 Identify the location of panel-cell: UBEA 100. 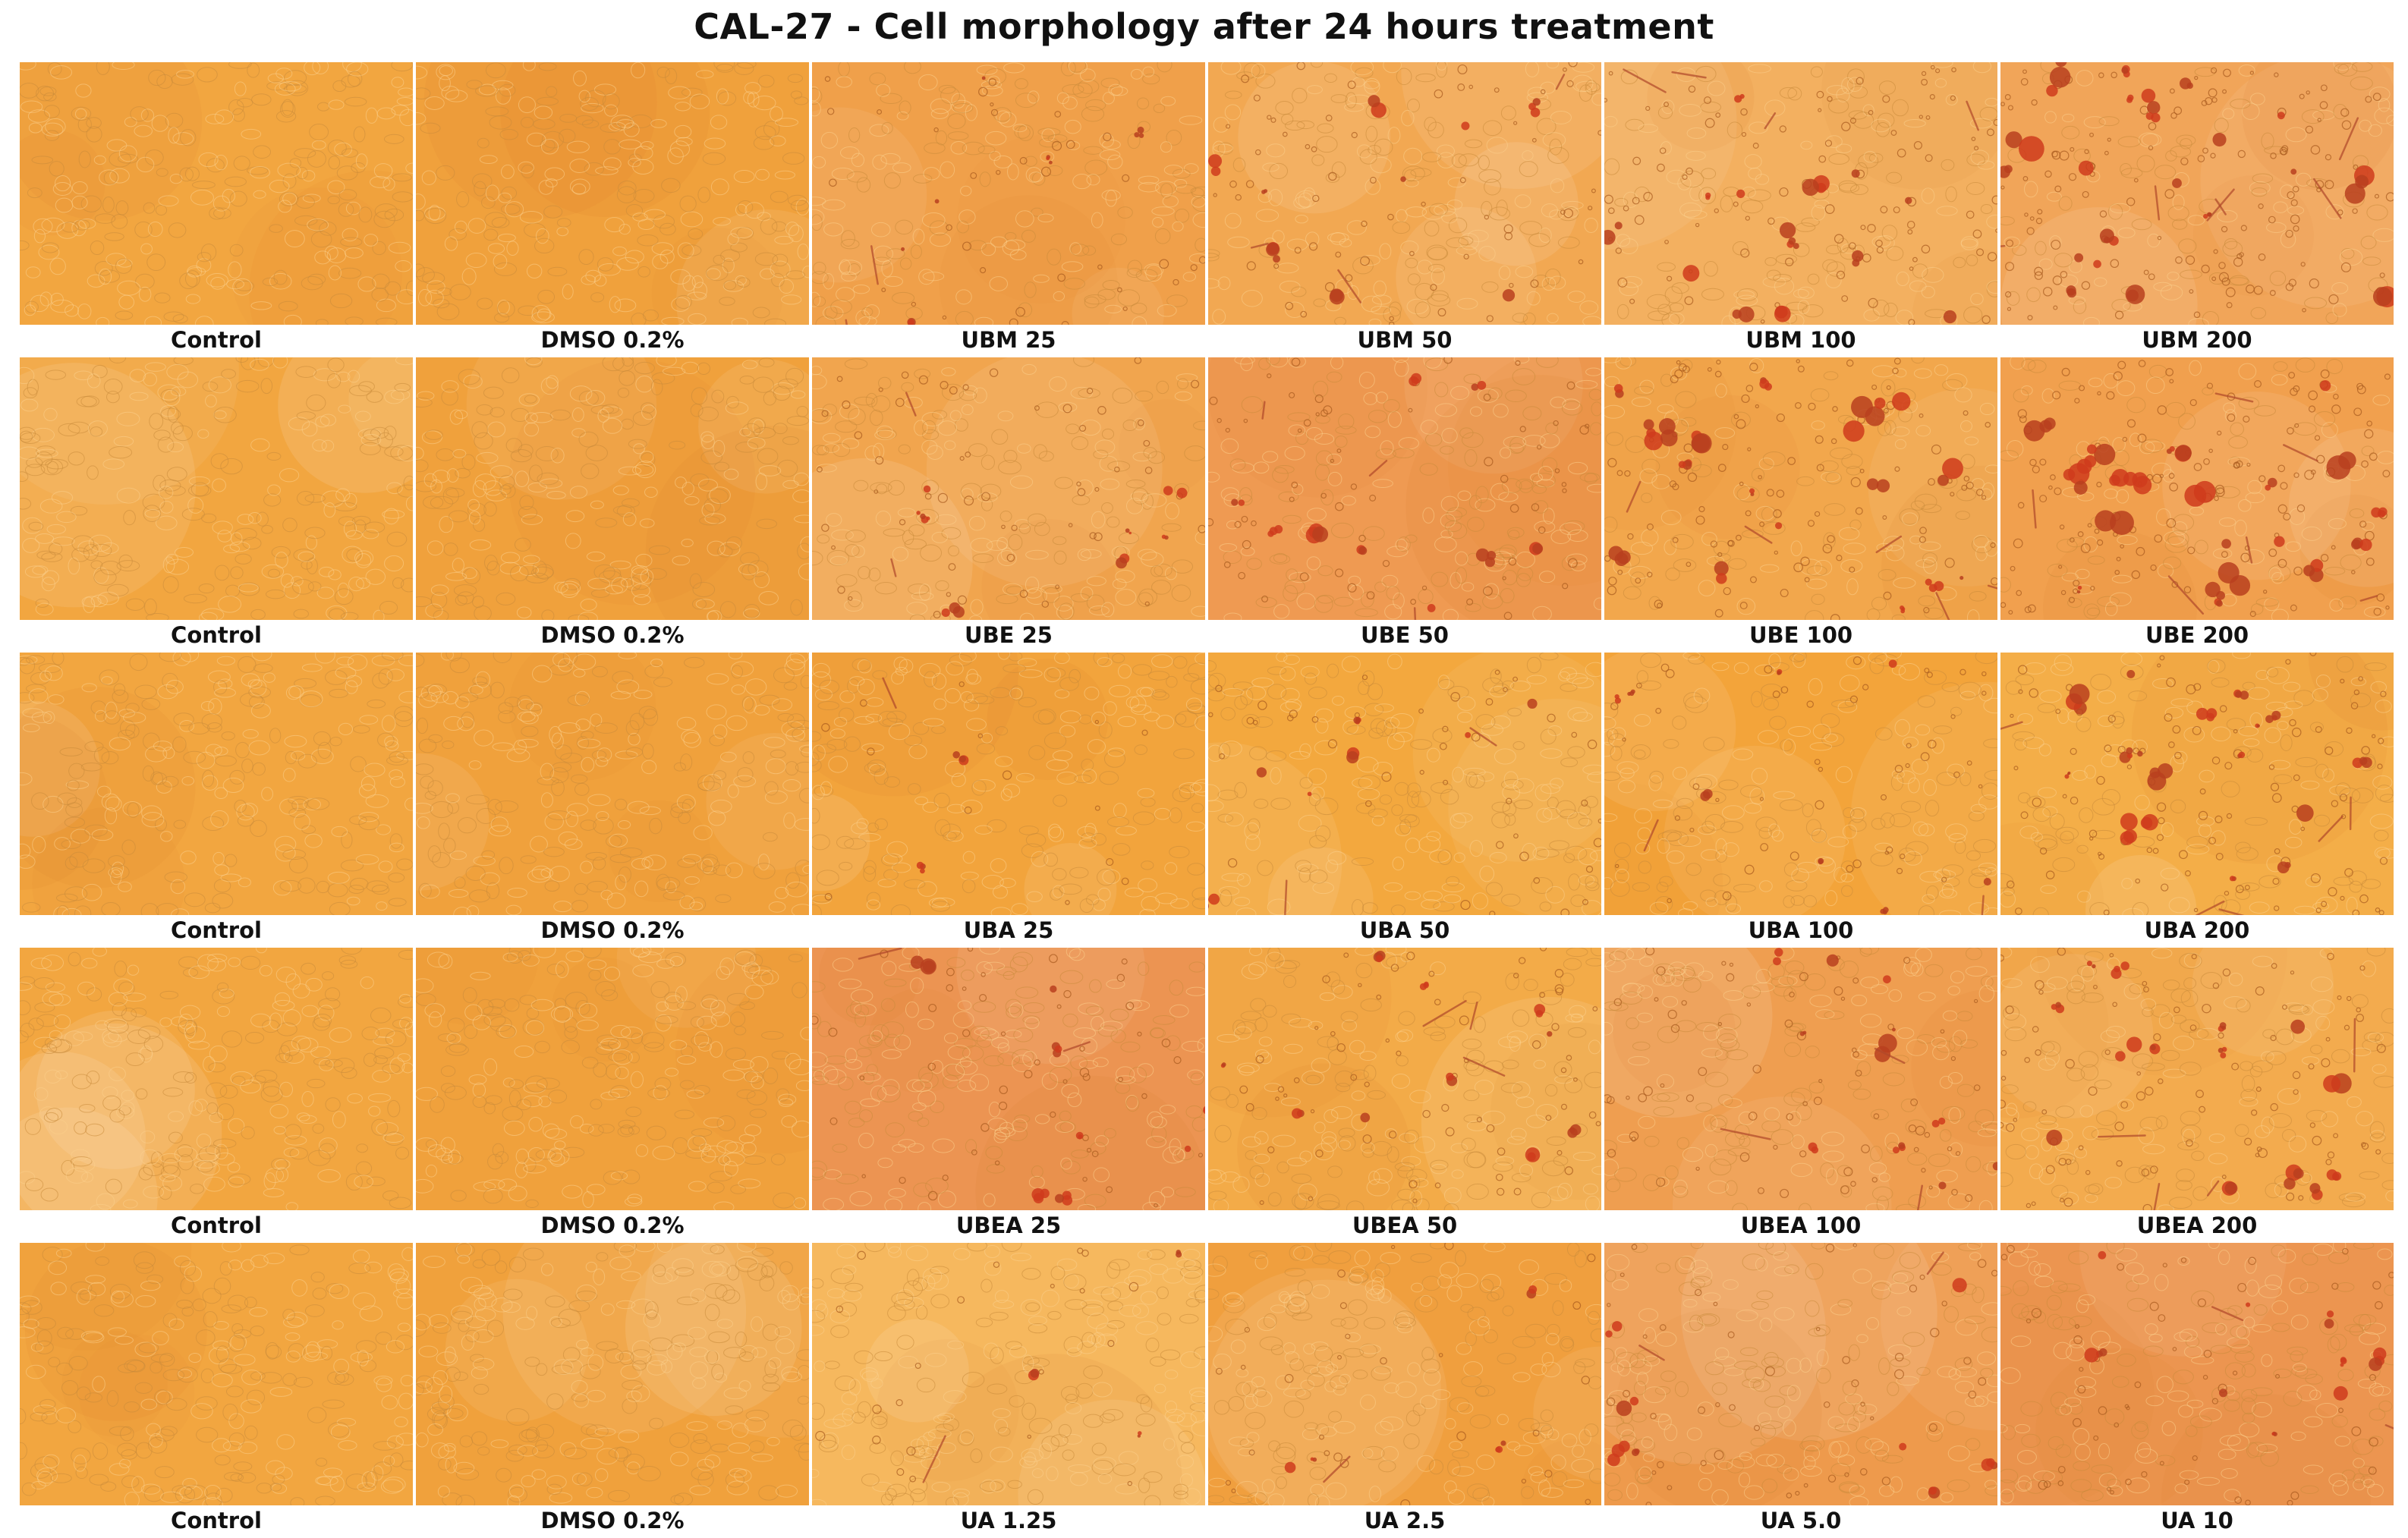
(1800, 1095).